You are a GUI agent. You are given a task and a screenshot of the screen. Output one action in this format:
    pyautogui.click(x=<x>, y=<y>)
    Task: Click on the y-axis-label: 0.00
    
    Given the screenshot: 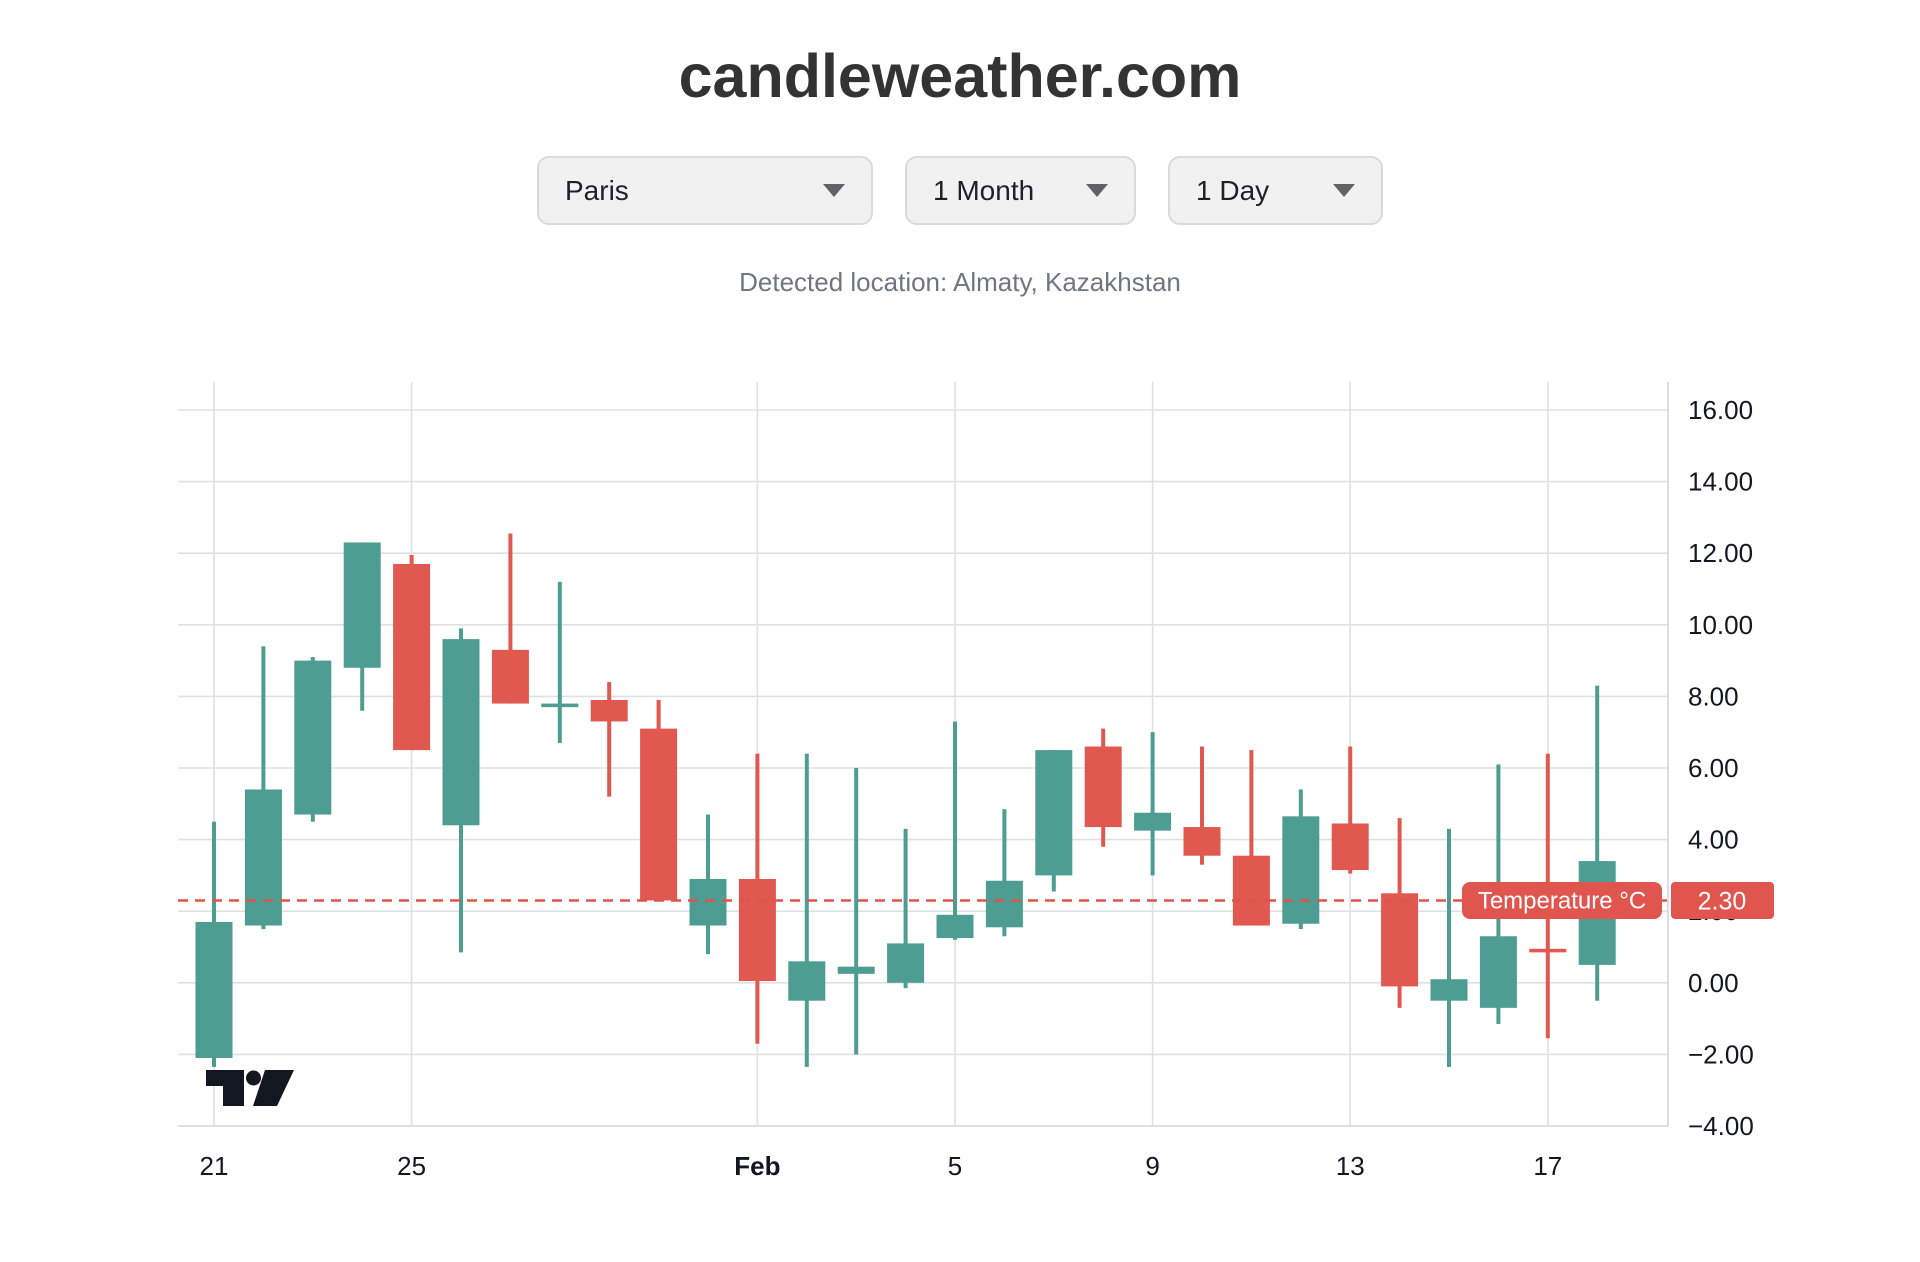 What is the action you would take?
    pyautogui.click(x=1713, y=983)
    